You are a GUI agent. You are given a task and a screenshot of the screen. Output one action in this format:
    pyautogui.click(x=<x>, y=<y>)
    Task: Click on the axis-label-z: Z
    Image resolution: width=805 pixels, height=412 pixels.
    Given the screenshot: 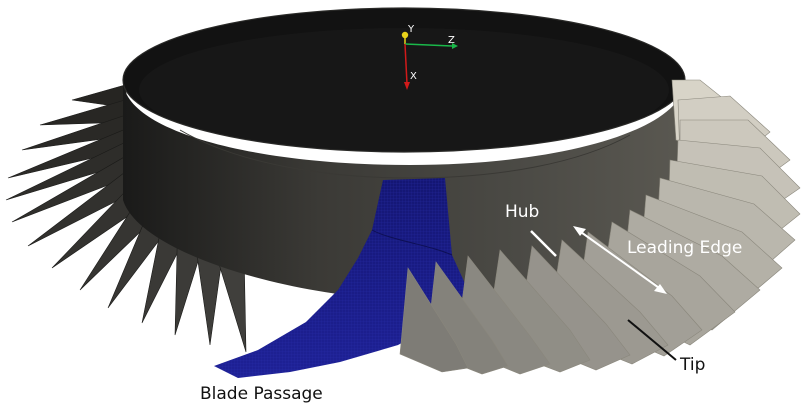 What is the action you would take?
    pyautogui.click(x=451, y=40)
    